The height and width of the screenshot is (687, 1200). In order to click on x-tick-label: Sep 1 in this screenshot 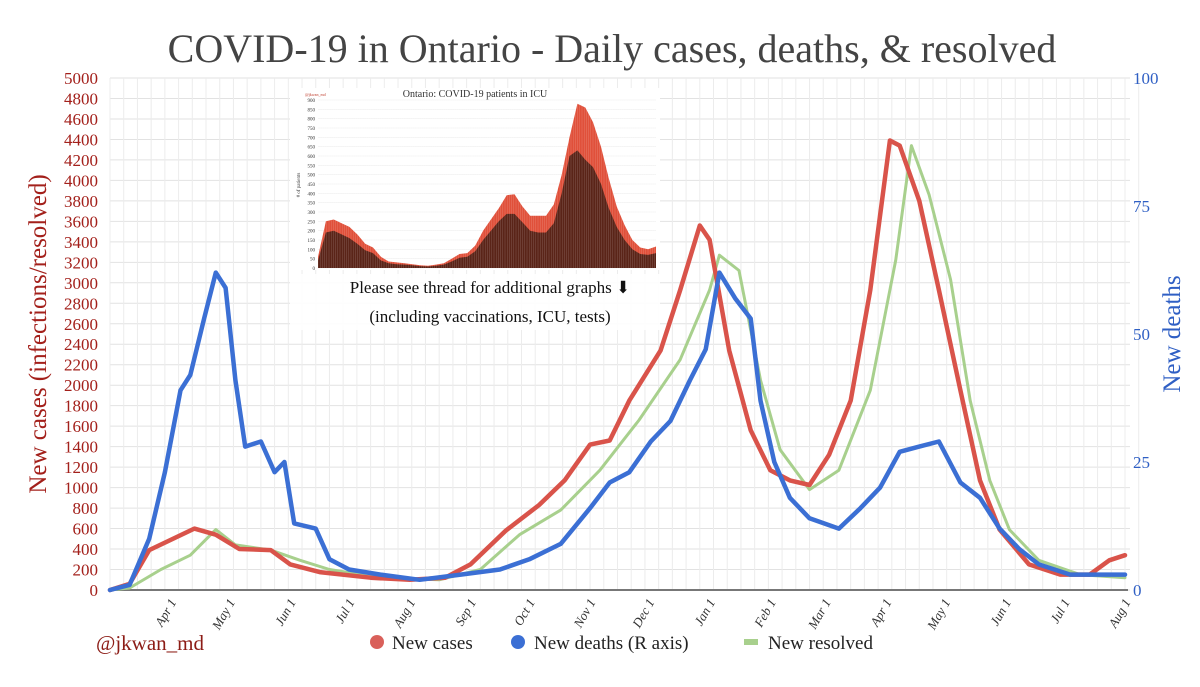, I will do `click(465, 612)`.